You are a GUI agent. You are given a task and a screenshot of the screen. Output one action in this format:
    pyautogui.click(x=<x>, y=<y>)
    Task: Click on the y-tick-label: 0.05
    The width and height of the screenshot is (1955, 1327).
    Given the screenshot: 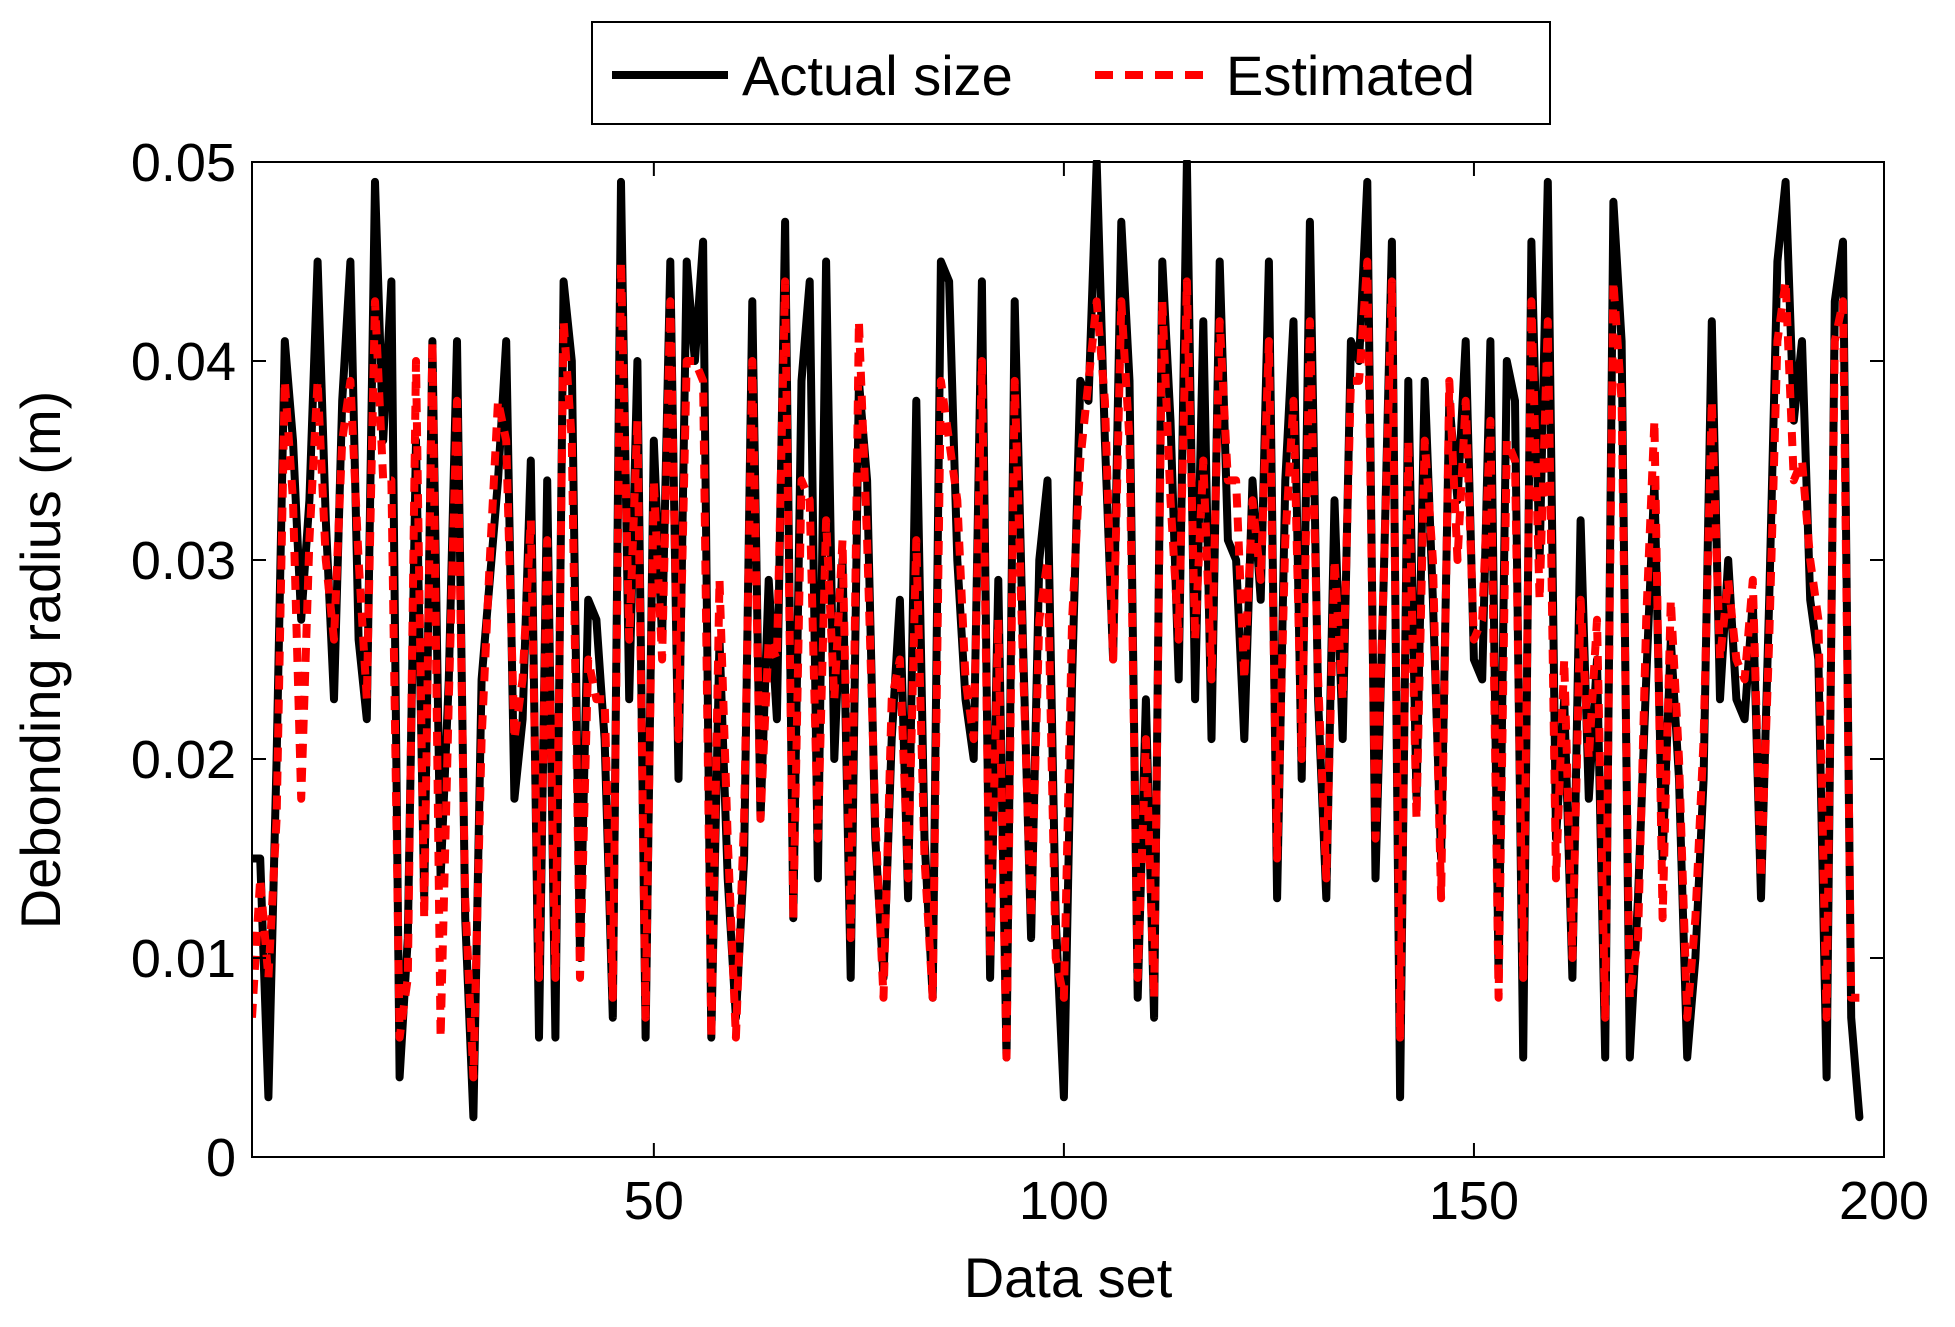 What is the action you would take?
    pyautogui.click(x=183, y=163)
    